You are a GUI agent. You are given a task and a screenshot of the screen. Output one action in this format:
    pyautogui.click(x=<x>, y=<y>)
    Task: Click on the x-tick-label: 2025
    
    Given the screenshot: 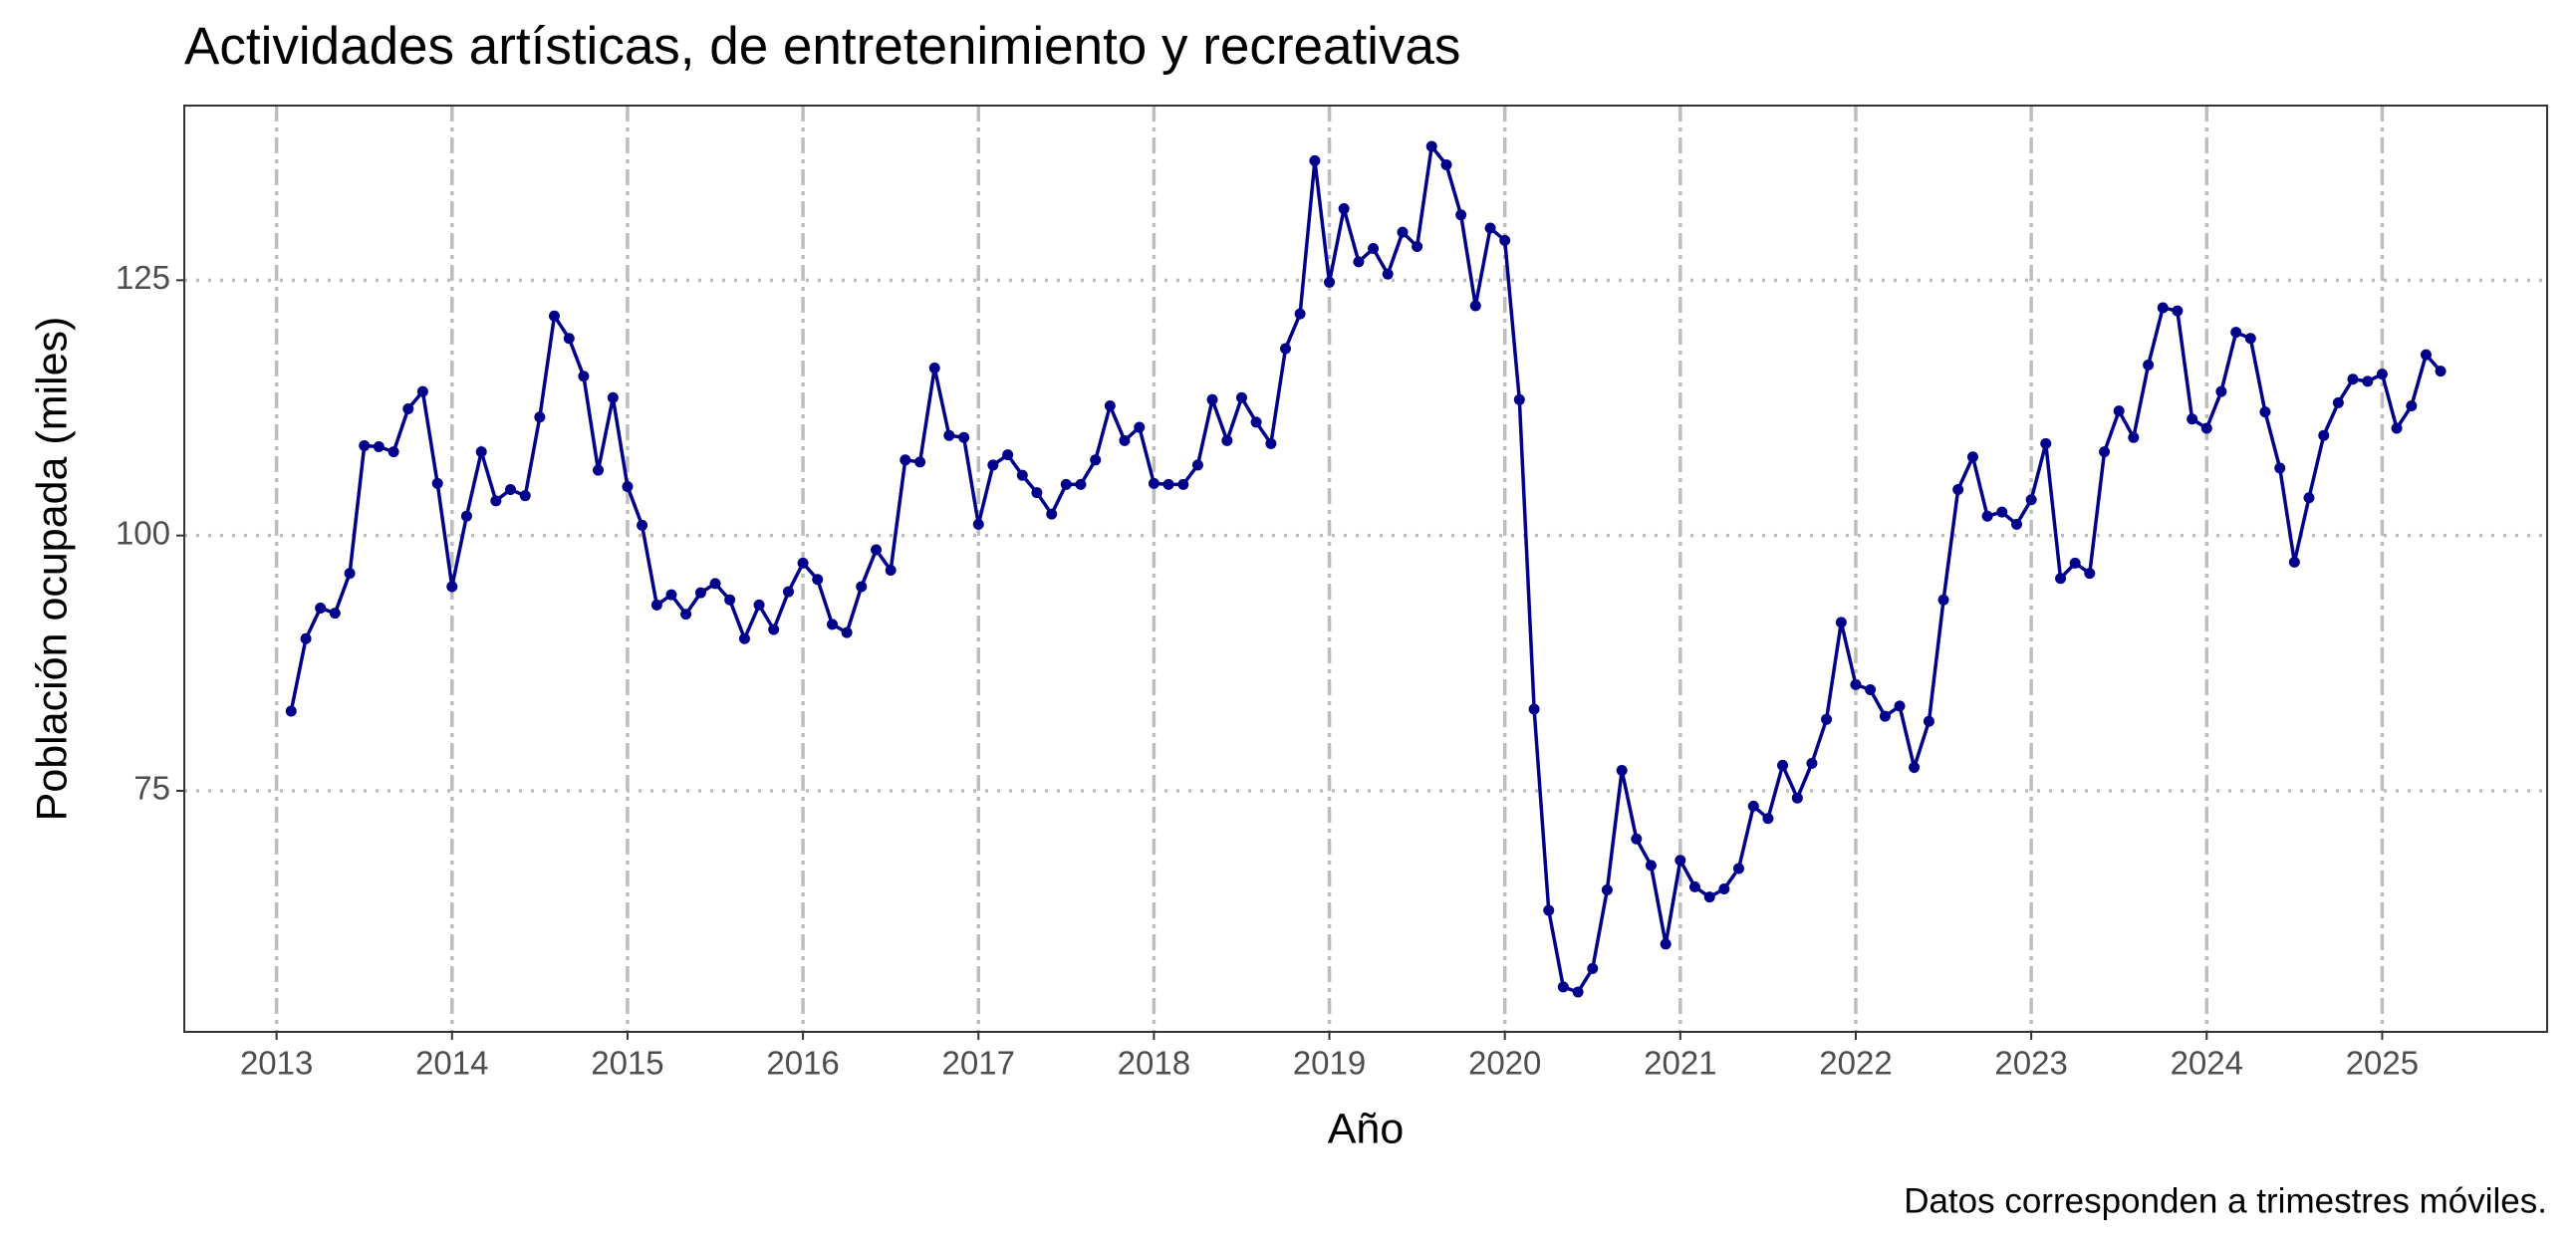 What is the action you would take?
    pyautogui.click(x=2382, y=1063)
    